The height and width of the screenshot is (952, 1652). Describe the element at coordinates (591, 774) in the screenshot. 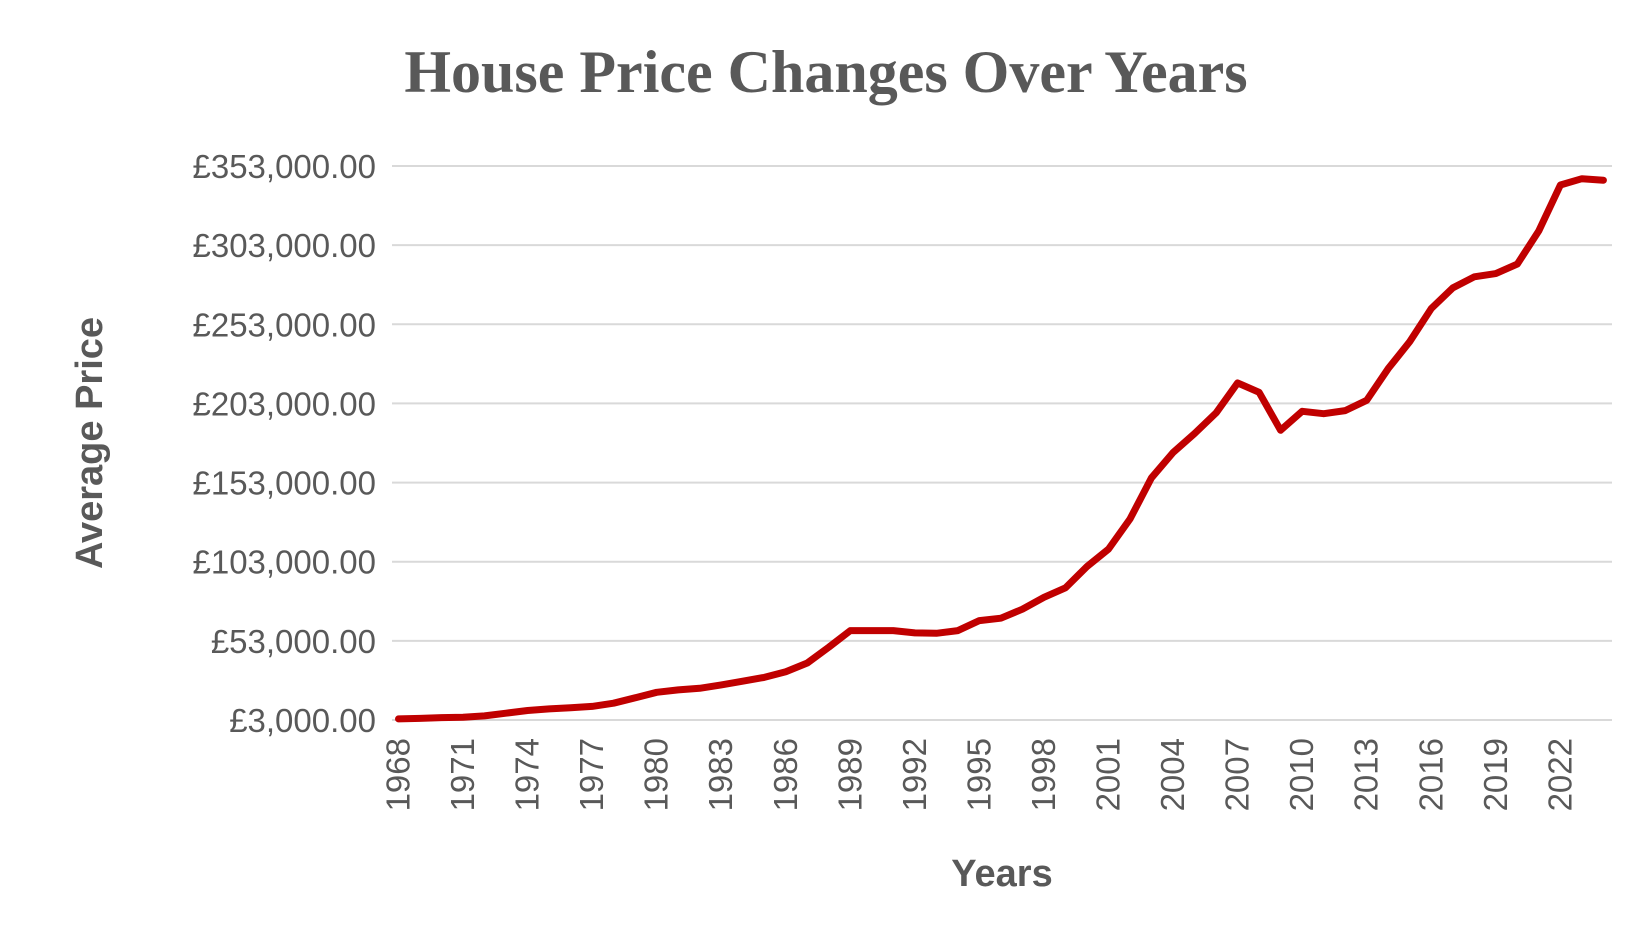

I see `x-tick-label: 1977` at that location.